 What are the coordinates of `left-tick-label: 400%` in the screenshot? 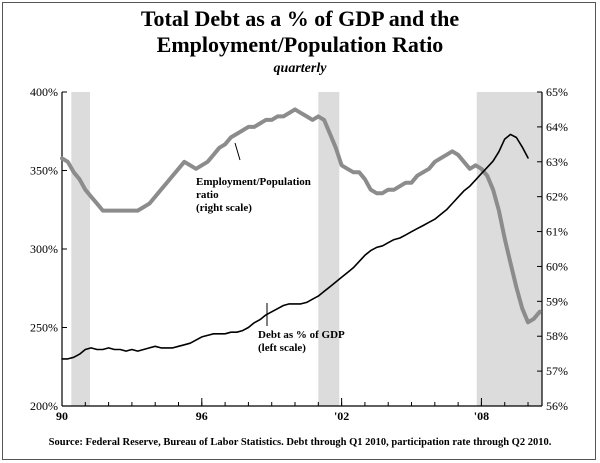 It's located at (44, 92).